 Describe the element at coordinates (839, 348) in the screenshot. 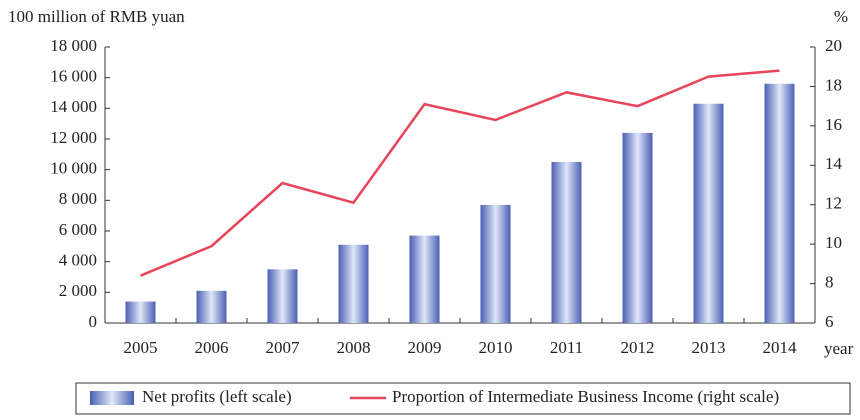

I see `x-axis-label: year` at that location.